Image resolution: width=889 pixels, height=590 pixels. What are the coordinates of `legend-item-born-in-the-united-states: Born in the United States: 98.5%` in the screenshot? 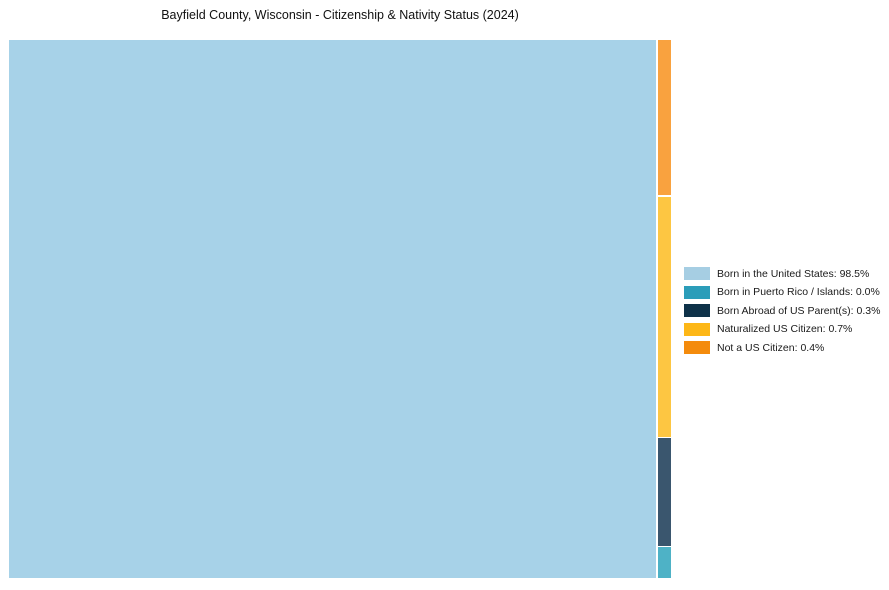 It's located at (782, 273).